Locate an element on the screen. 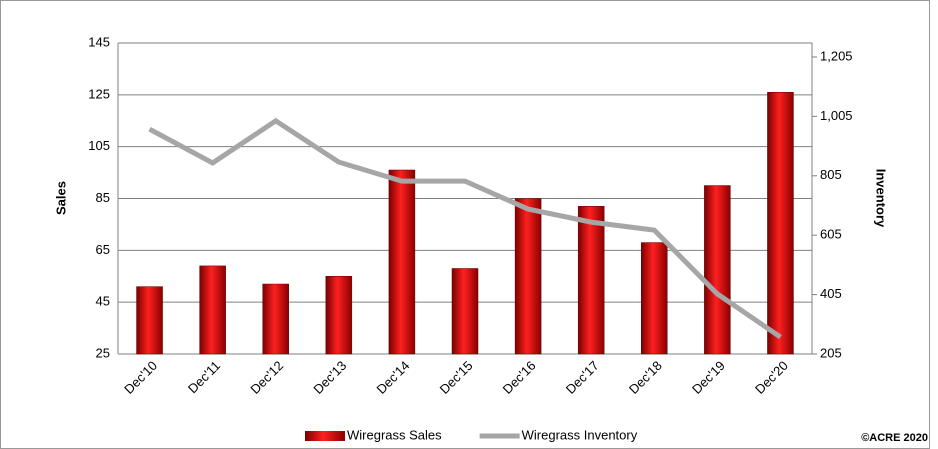 Image resolution: width=938 pixels, height=449 pixels. y-tick-label: 105 is located at coordinates (99, 145).